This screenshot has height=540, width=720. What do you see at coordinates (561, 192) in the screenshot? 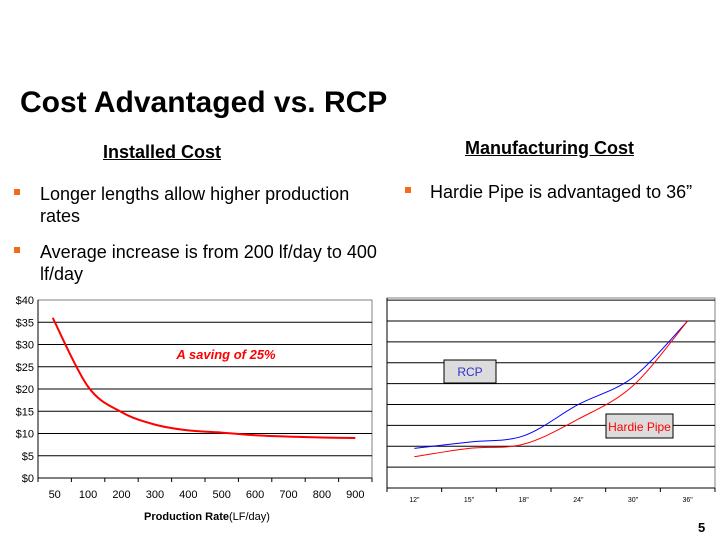
I see `bullet-hardie-advantaged: Hardie Pipe is advantaged to 36”` at bounding box center [561, 192].